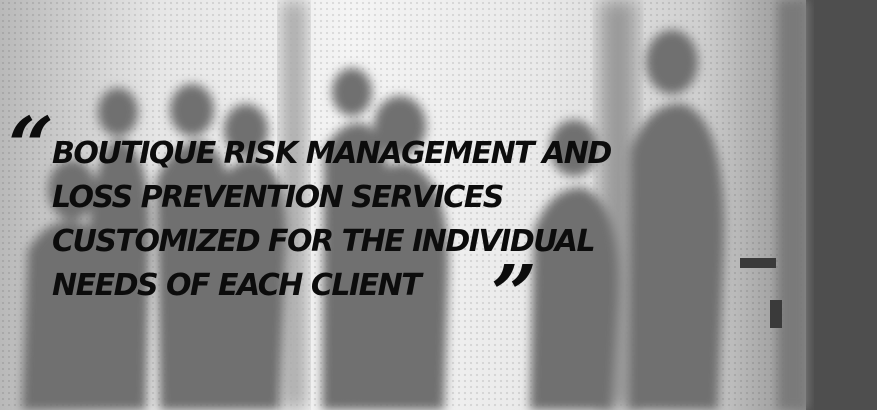 The width and height of the screenshot is (877, 410). What do you see at coordinates (793, 205) in the screenshot?
I see `door-frame` at bounding box center [793, 205].